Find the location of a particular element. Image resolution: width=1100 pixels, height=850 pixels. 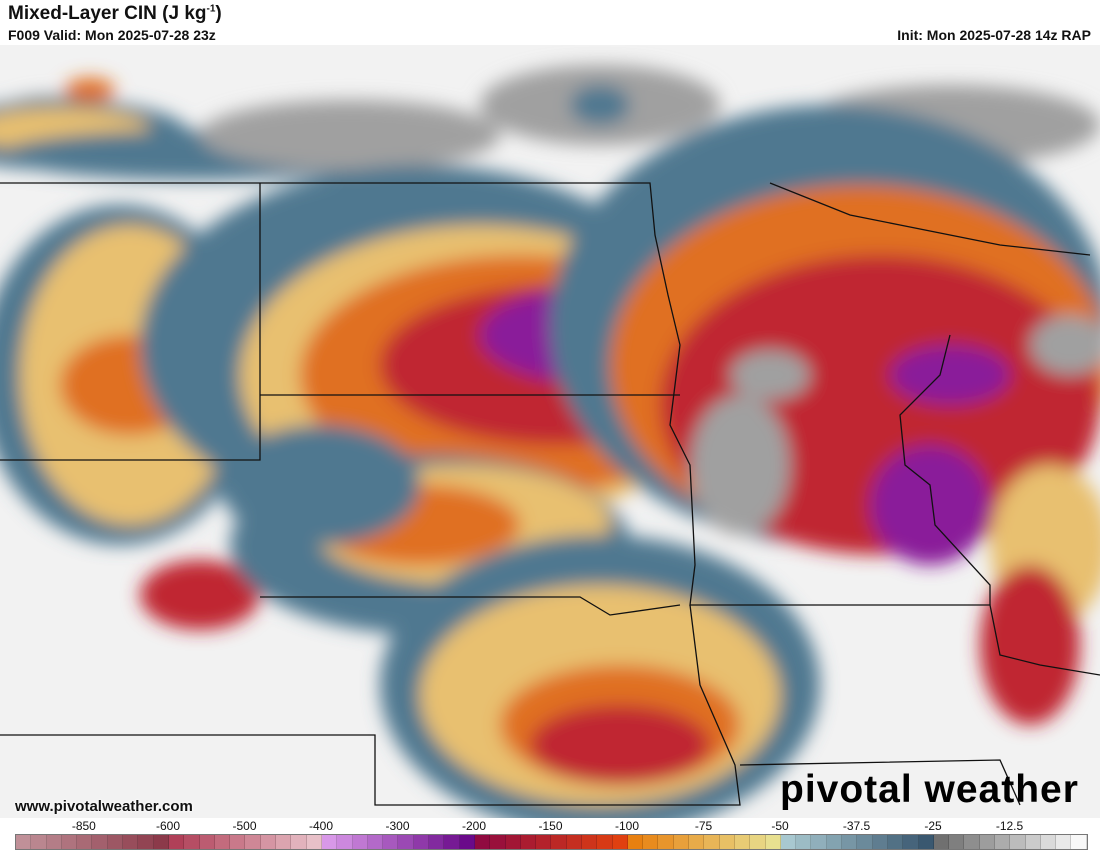

colorbar-tick-label: -37.5 is located at coordinates (856, 826).